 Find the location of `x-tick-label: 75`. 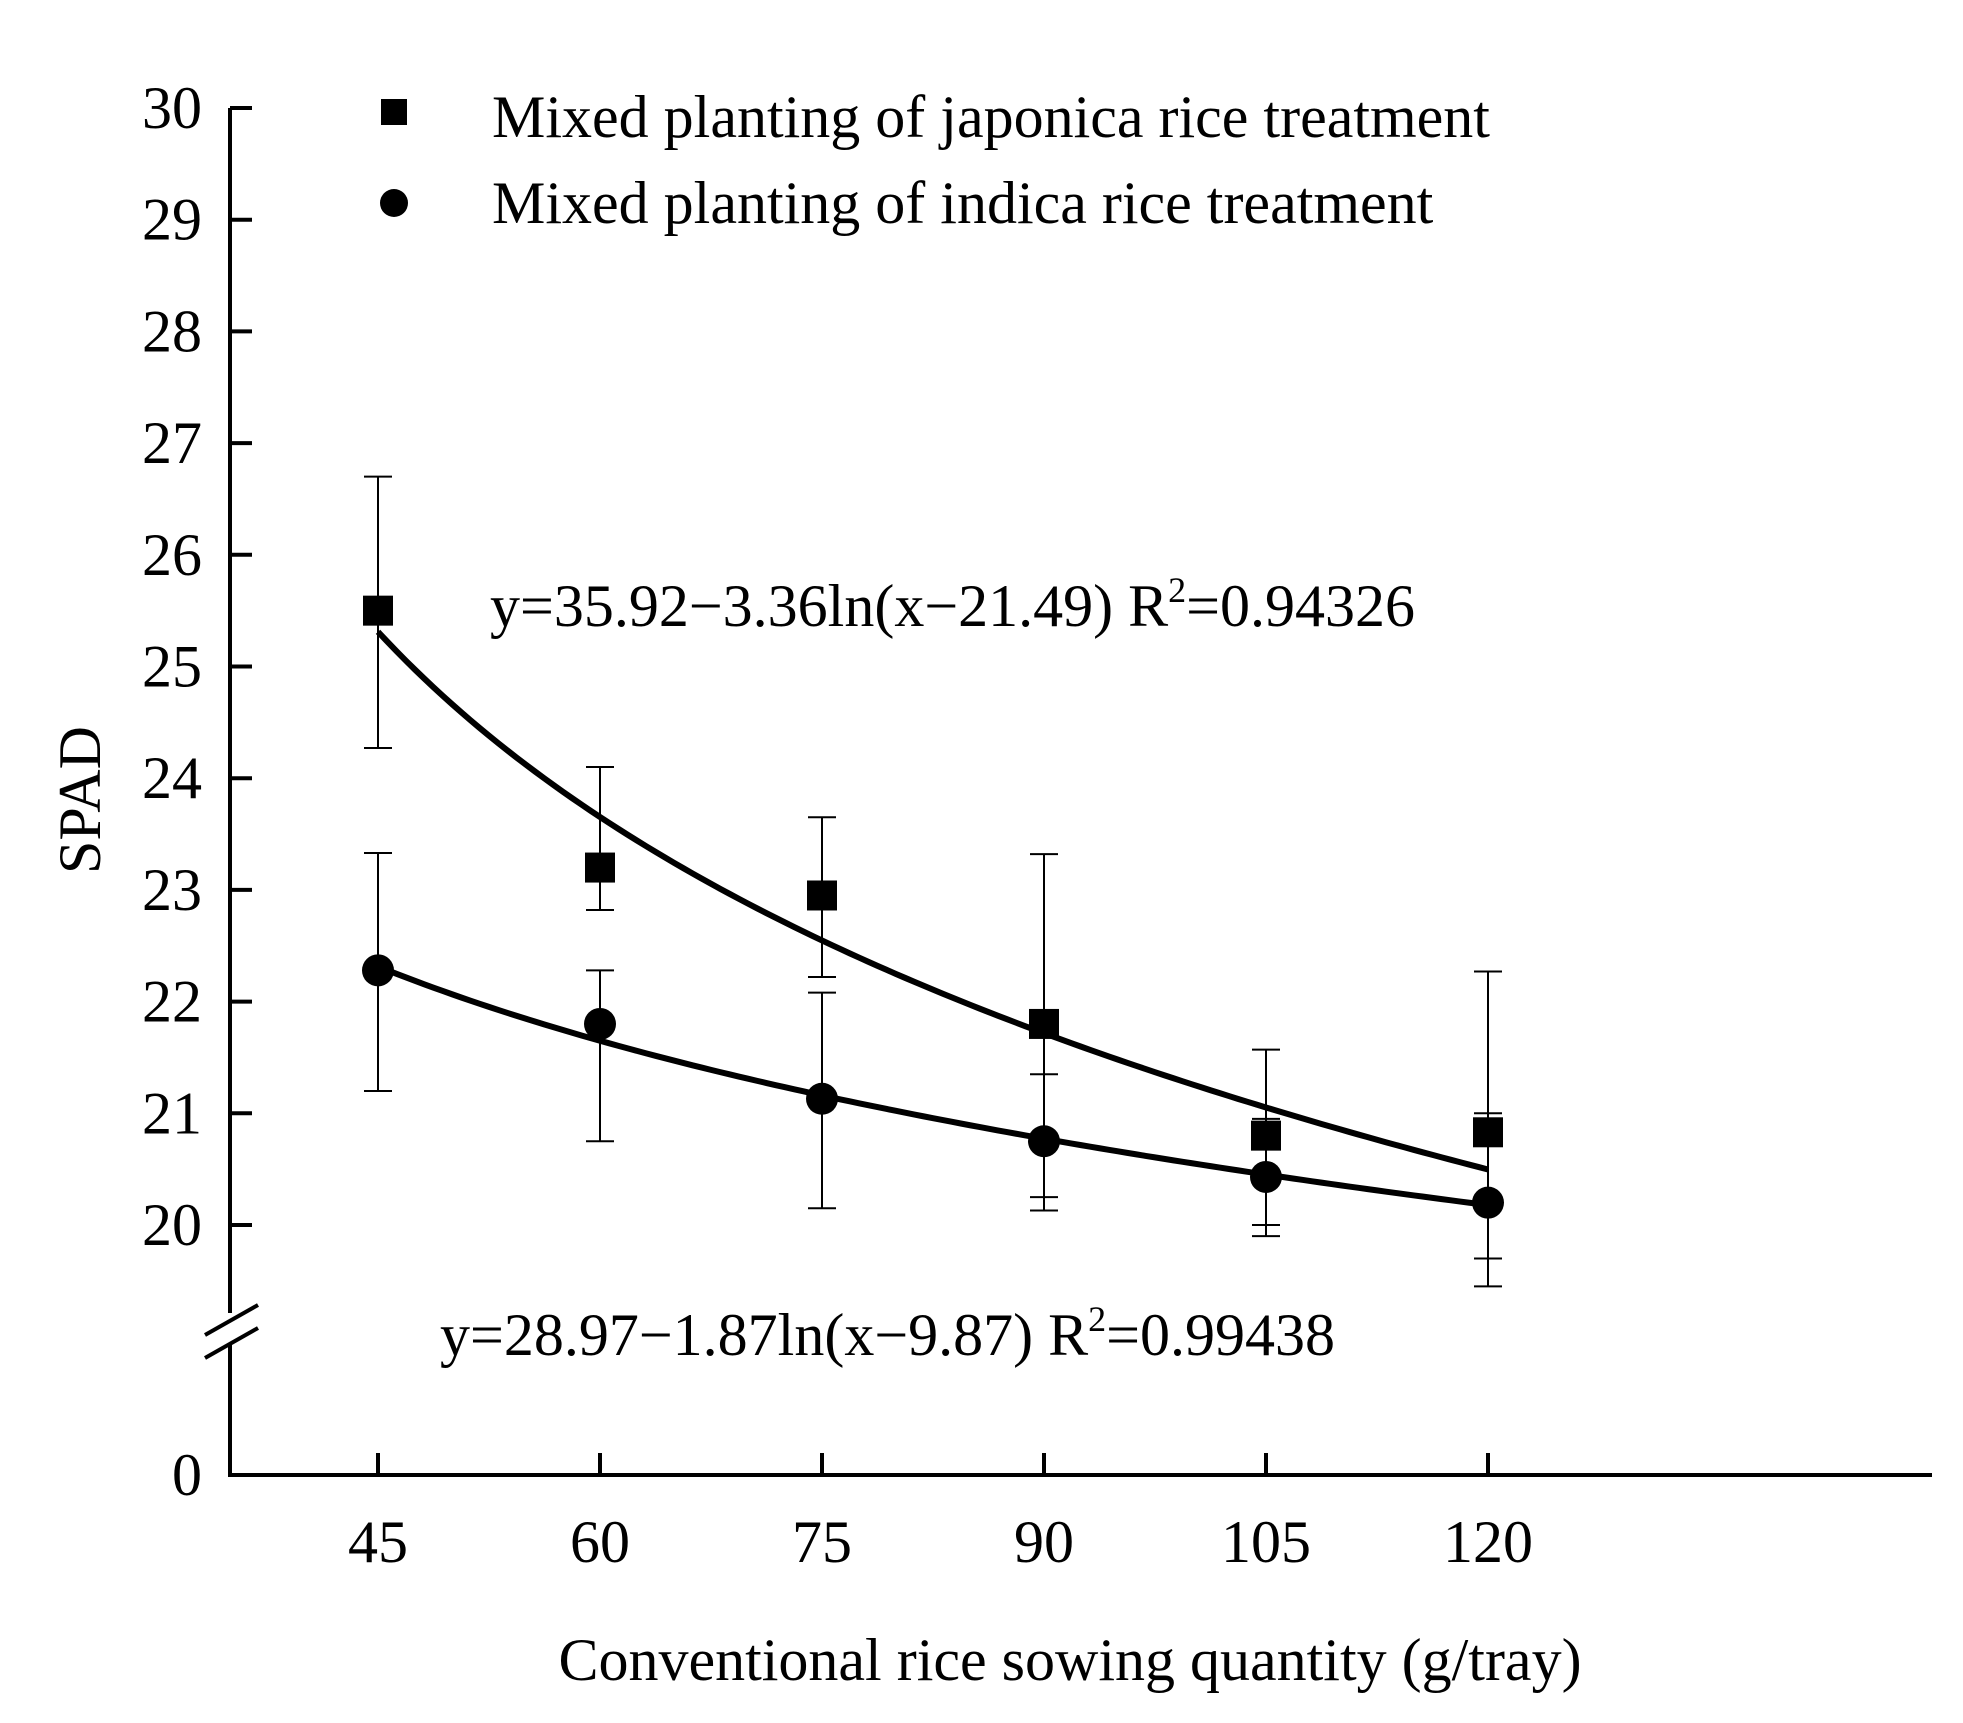

x-tick-label: 75 is located at coordinates (822, 1542).